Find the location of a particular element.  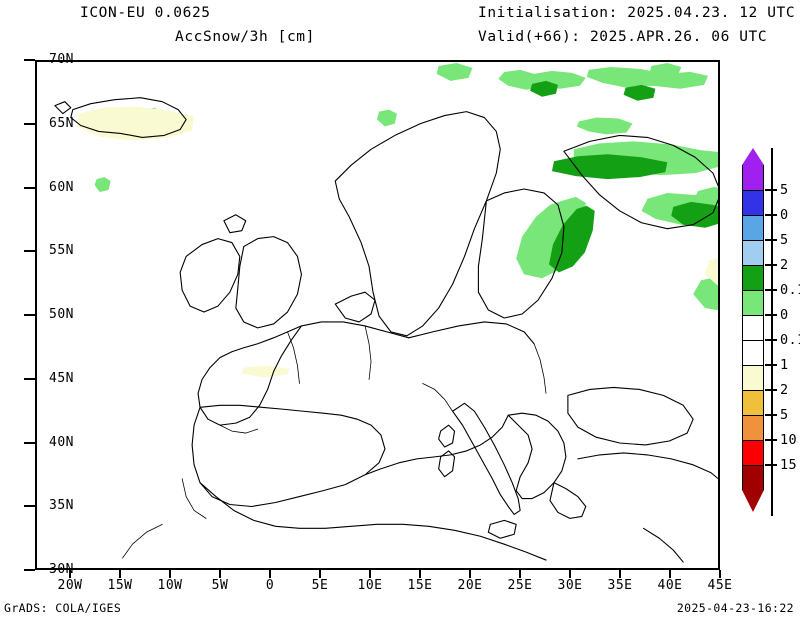

header-model-name: ICON-EU 0.0625 is located at coordinates (145, 13).